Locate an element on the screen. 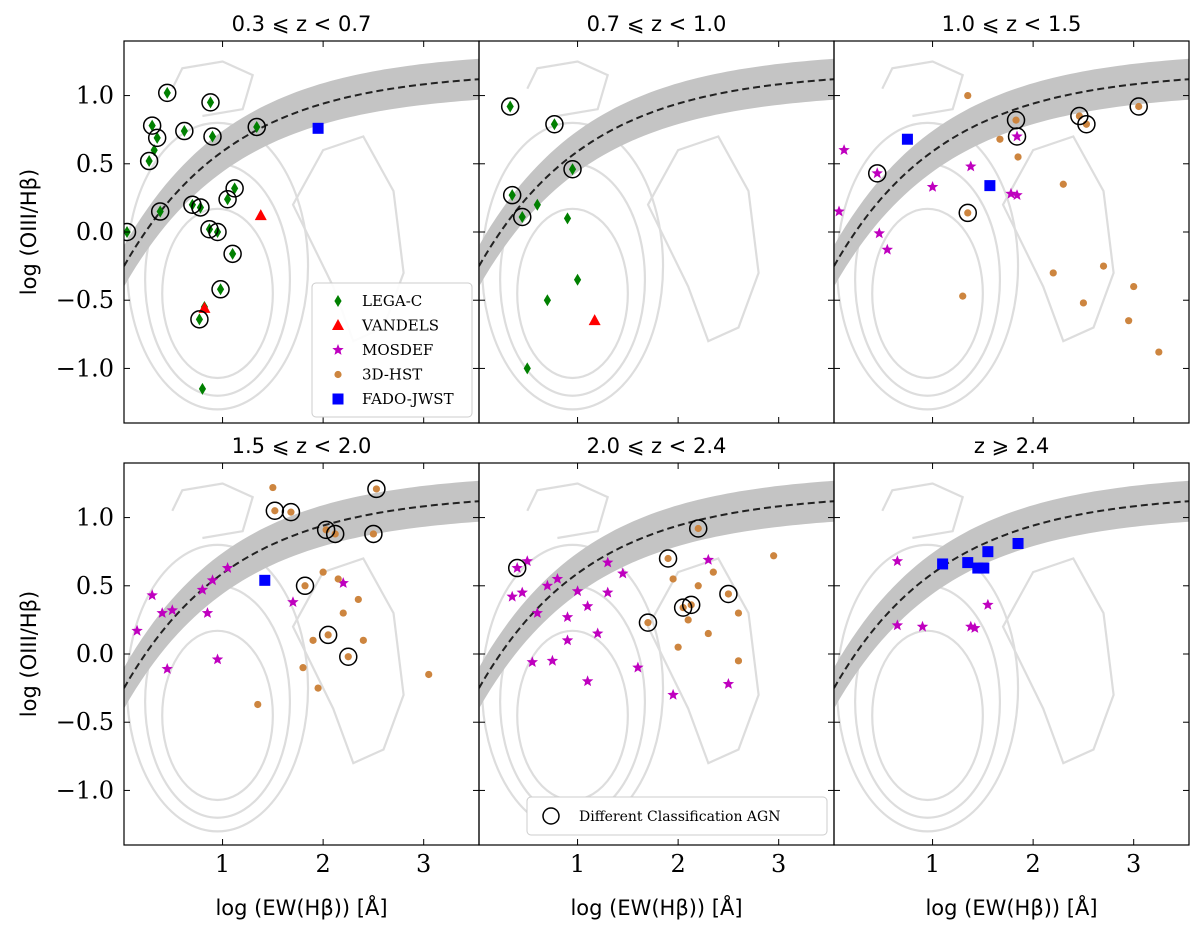  plot-area is located at coordinates (1011, 234).